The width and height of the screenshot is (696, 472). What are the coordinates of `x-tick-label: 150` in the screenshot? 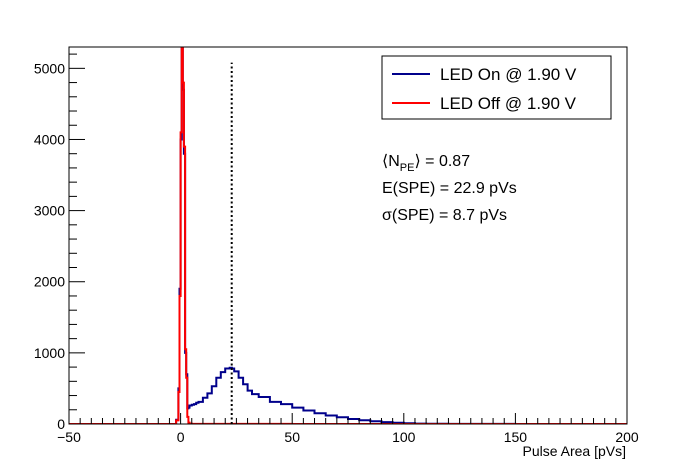 It's located at (516, 437).